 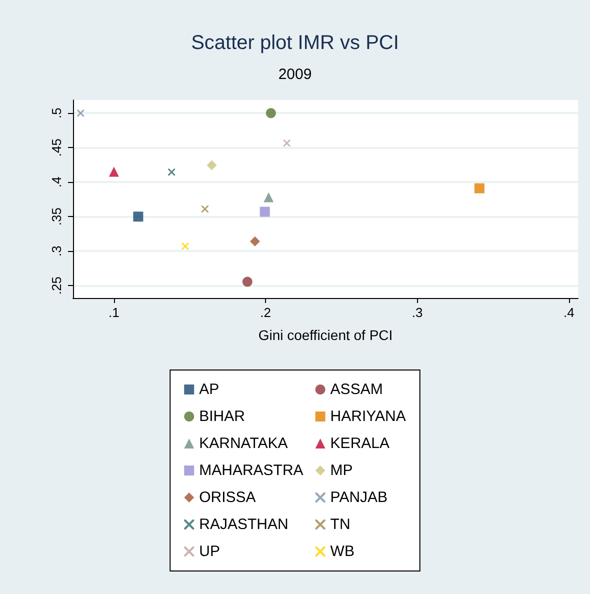 What do you see at coordinates (251, 470) in the screenshot?
I see `legend-label: MAHARASTRA` at bounding box center [251, 470].